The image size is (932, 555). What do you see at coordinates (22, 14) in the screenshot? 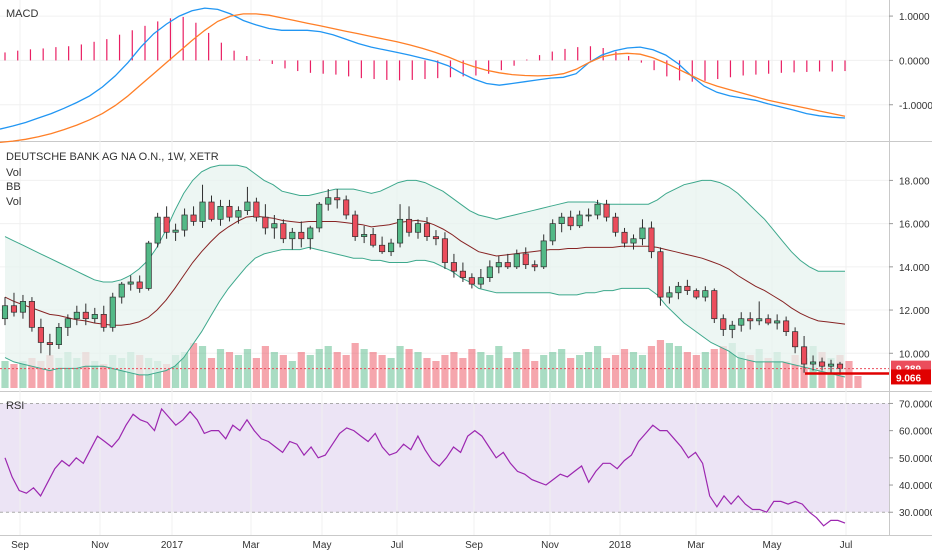
I see `macd-title: MACD` at bounding box center [22, 14].